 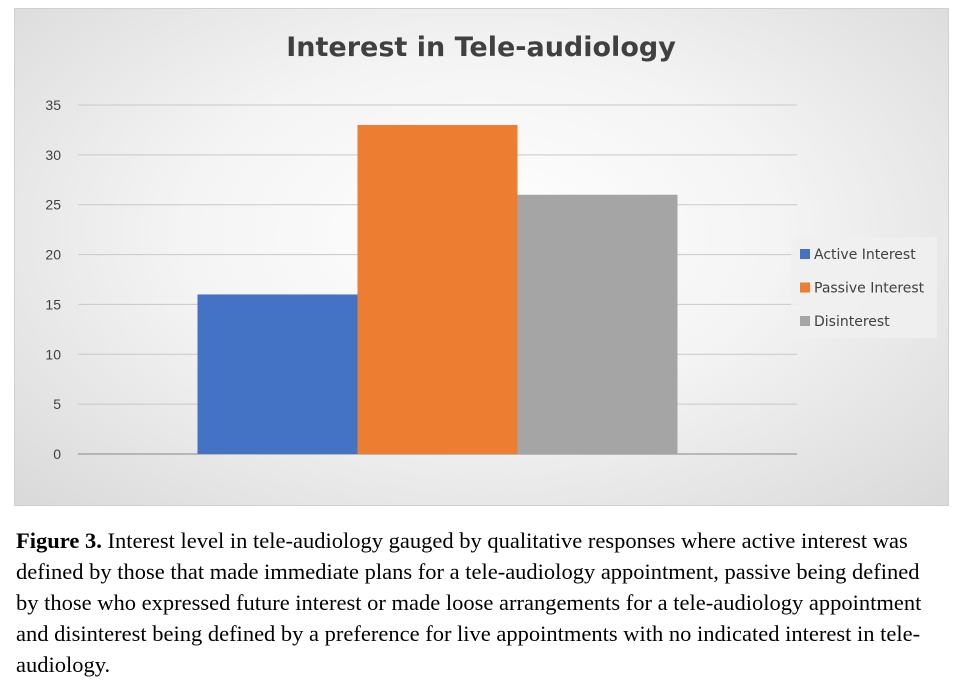 What do you see at coordinates (277, 374) in the screenshot?
I see `bar-active-interest` at bounding box center [277, 374].